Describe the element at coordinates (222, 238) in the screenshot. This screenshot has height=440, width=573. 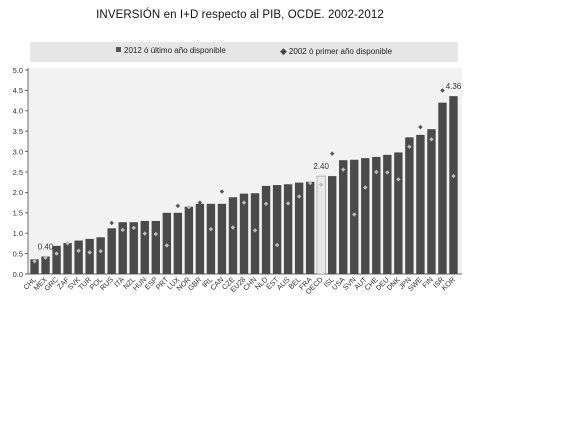
I see `bar-can` at that location.